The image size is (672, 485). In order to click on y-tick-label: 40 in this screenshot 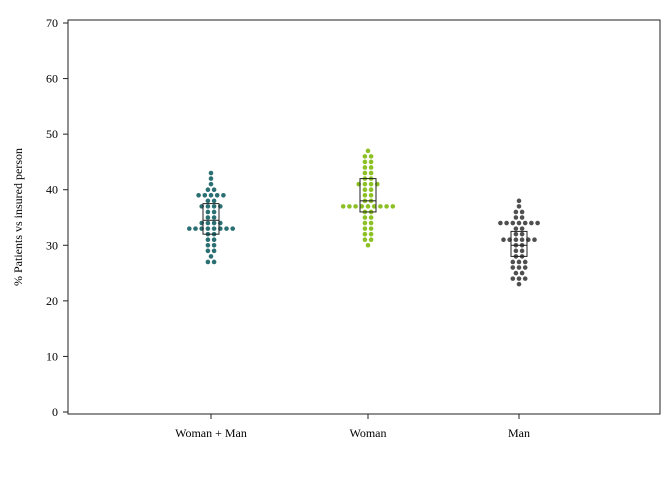, I will do `click(52, 190)`.